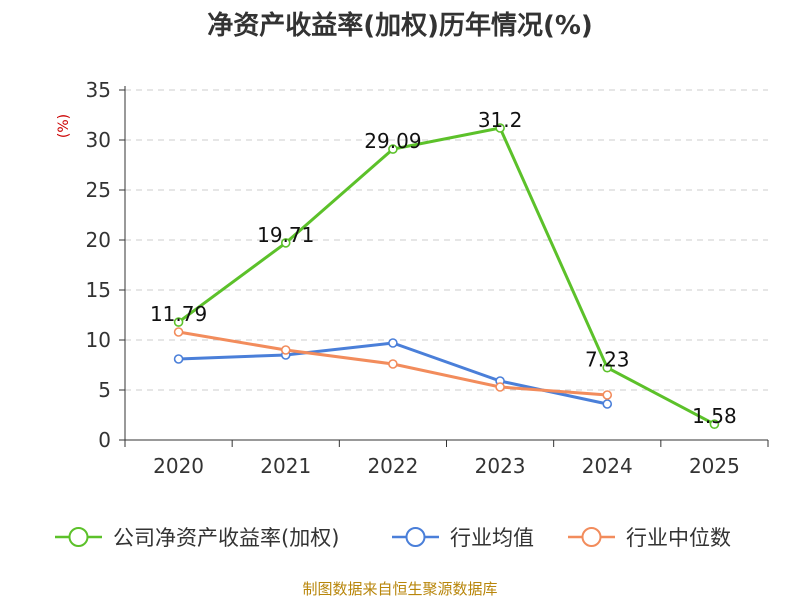  I want to click on y-tick-label: 25, so click(98, 190).